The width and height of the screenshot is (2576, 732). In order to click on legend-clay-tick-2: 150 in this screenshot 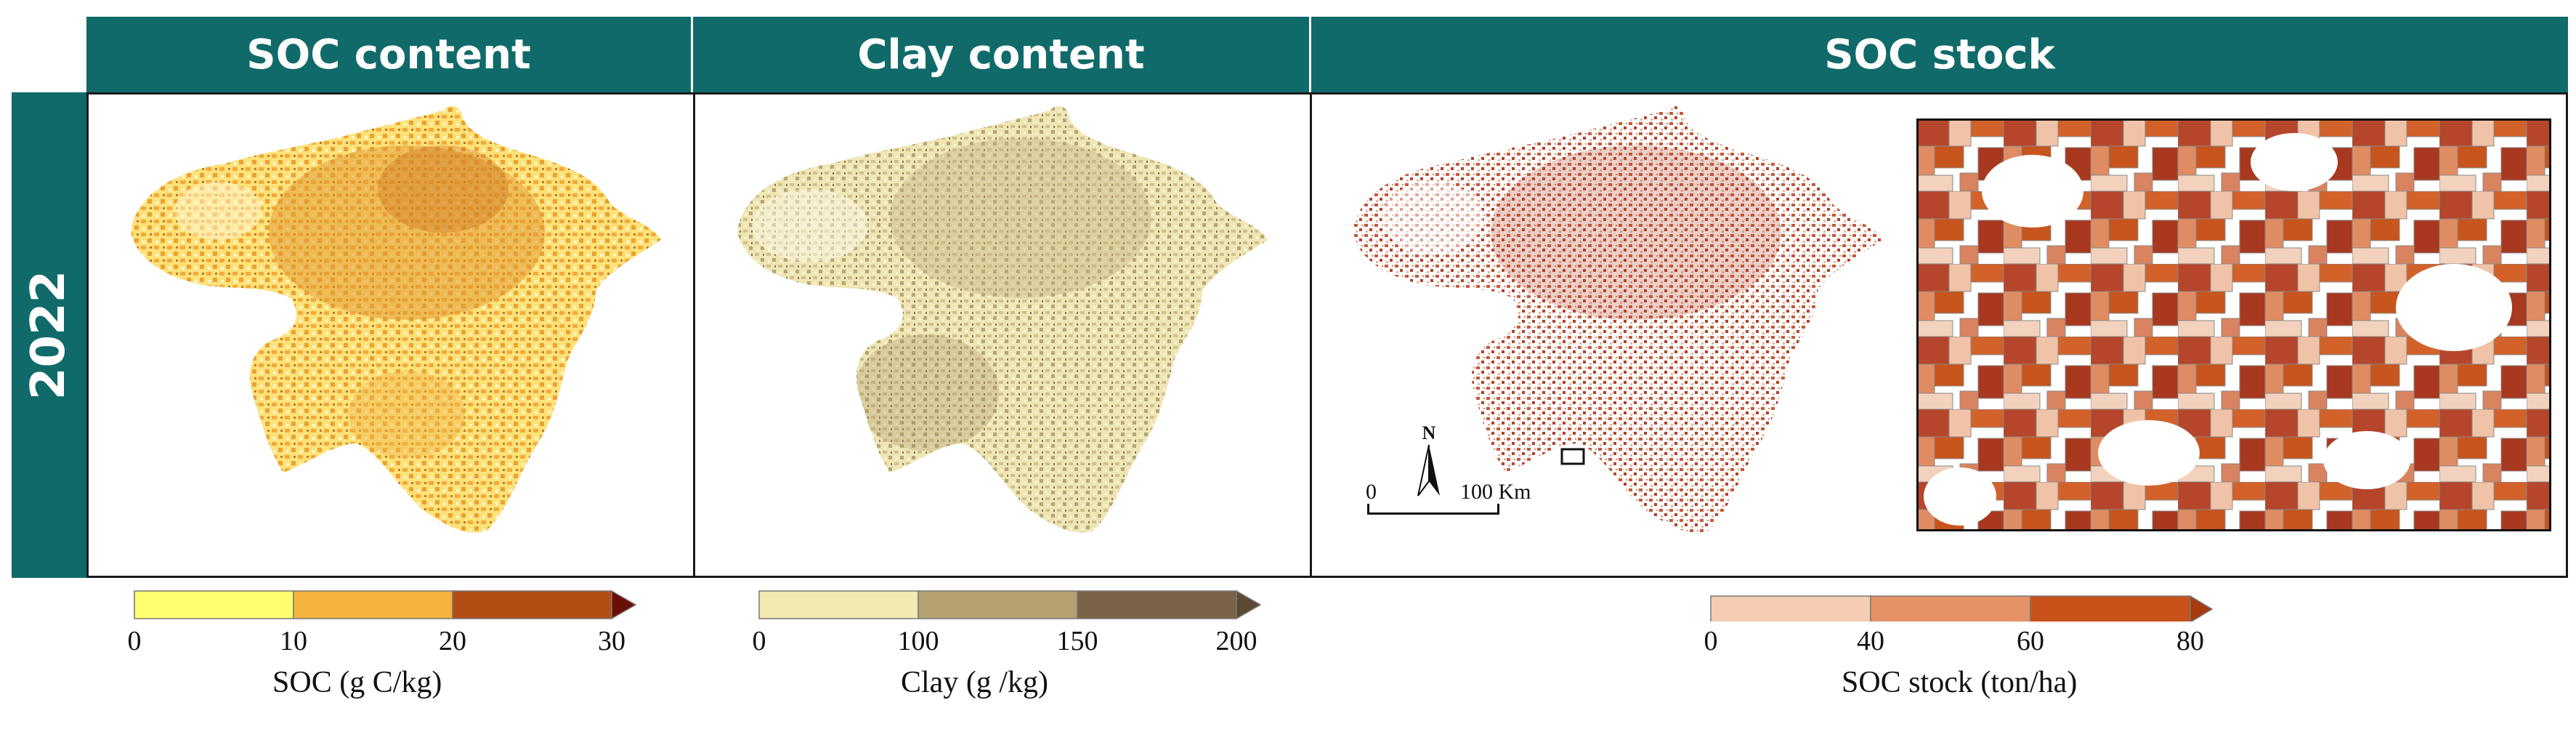, I will do `click(1077, 641)`.